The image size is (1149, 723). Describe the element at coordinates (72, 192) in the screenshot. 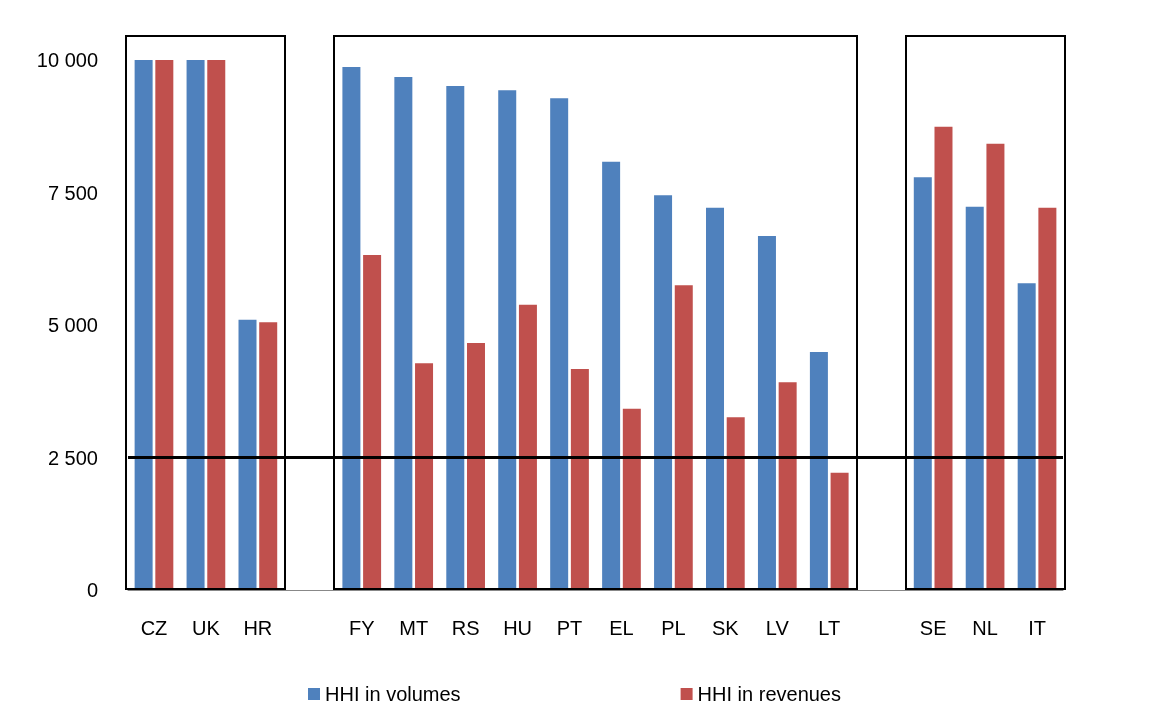

I see `y-tick-label: 7 500` at that location.